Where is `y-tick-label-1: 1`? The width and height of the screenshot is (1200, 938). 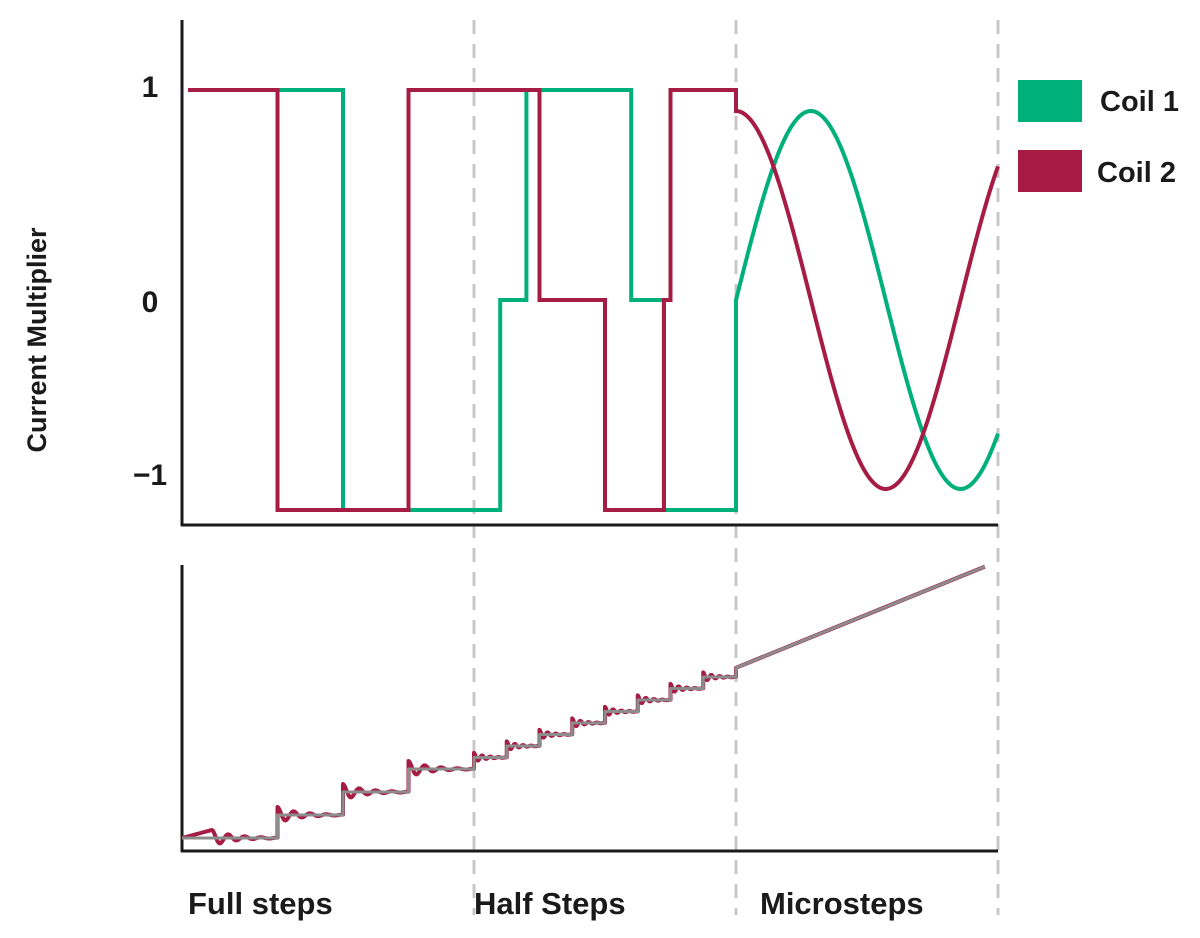 y-tick-label-1: 1 is located at coordinates (150, 87).